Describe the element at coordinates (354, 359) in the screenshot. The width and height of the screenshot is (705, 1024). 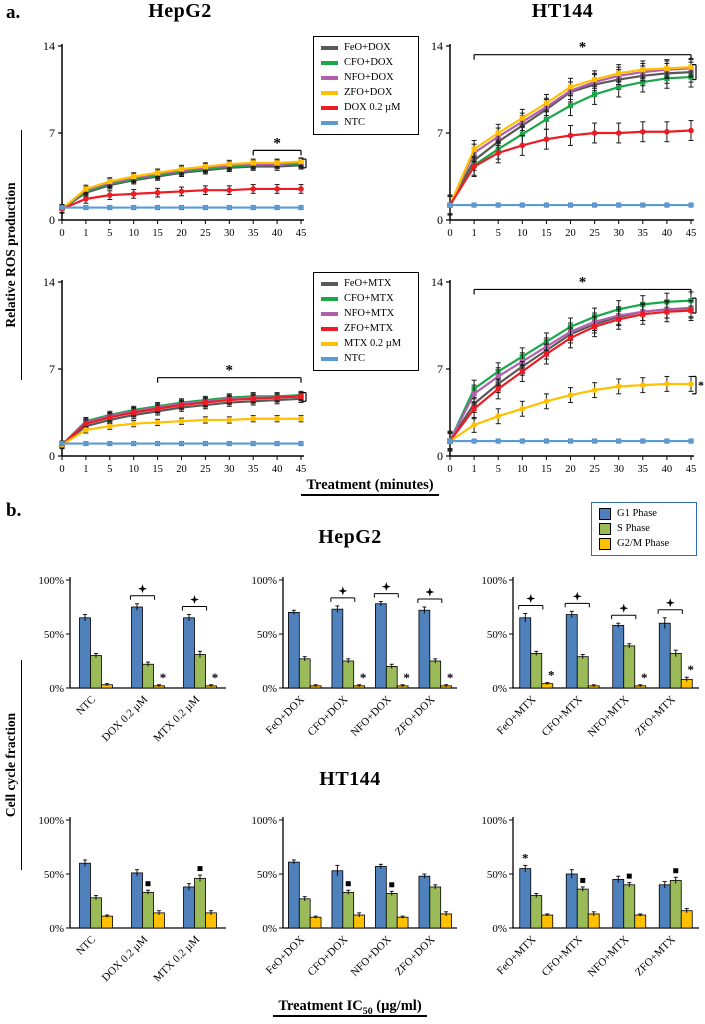
I see `legend-label: NTC` at that location.